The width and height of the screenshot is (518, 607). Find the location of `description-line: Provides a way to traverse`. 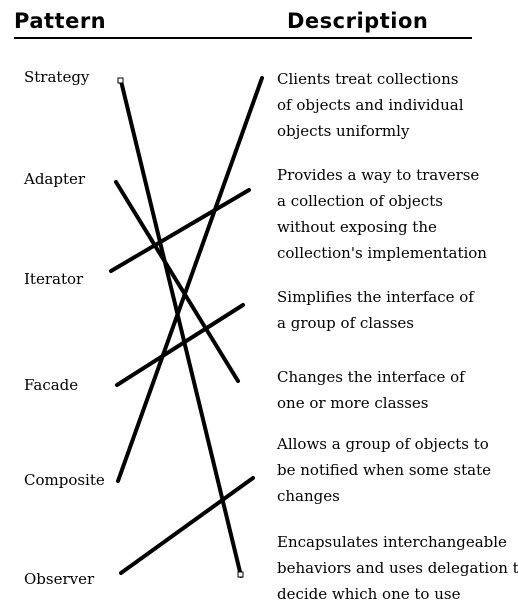

description-line: Provides a way to traverse is located at coordinates (378, 175).